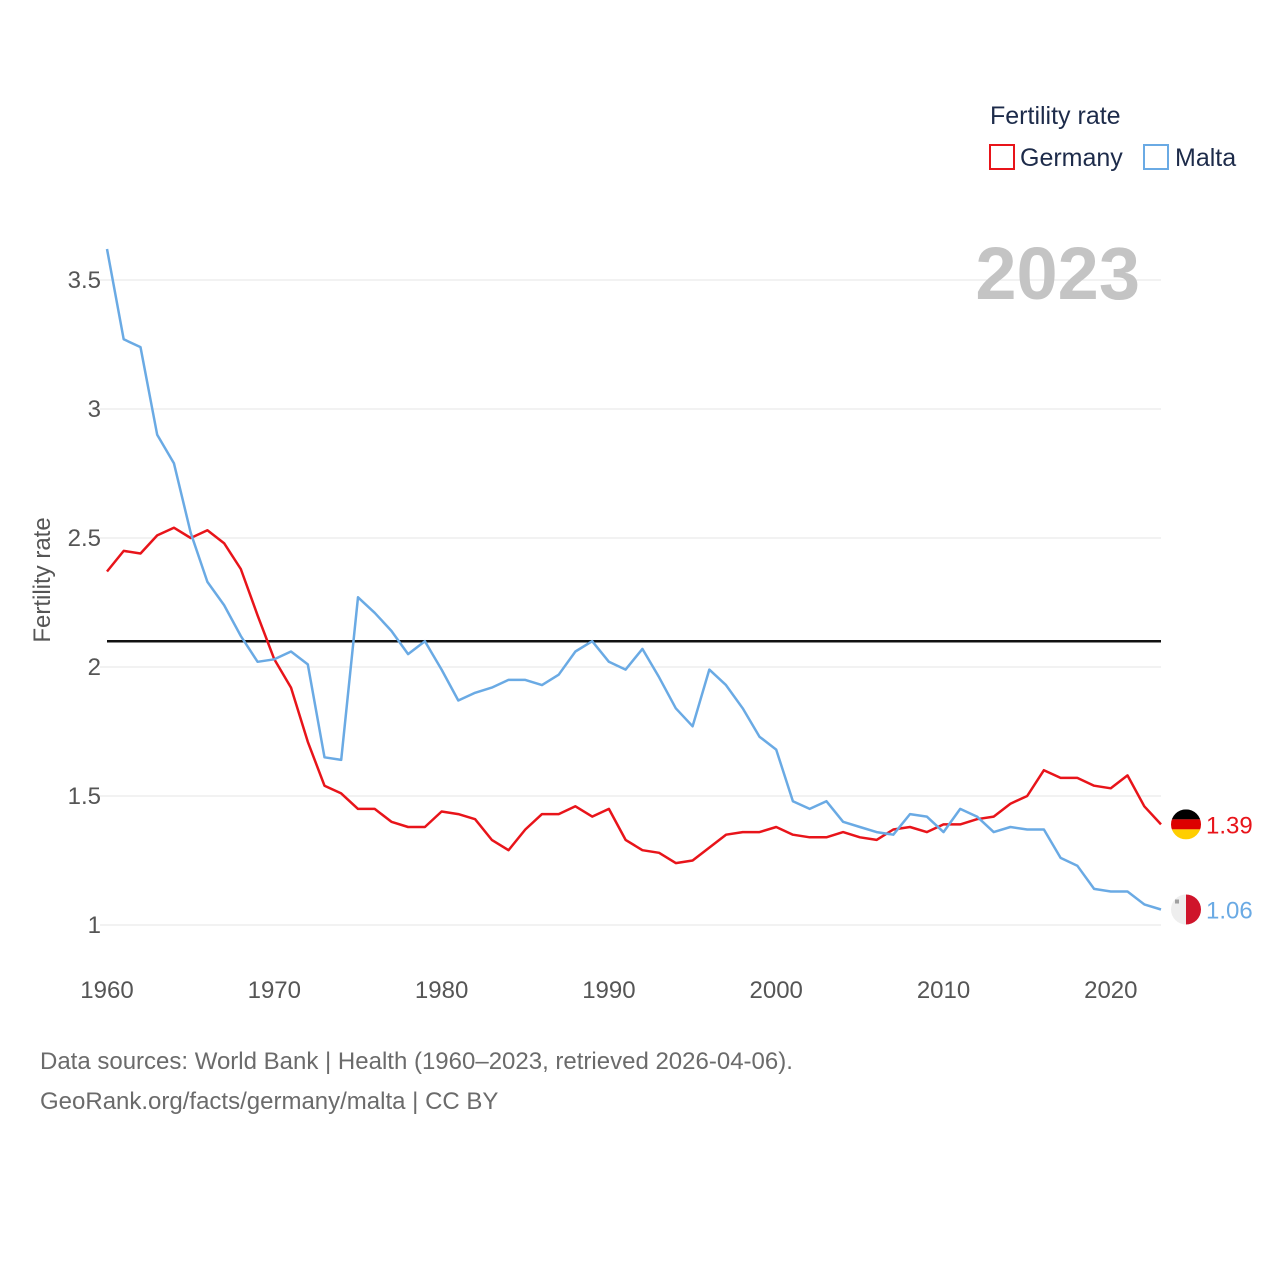 The height and width of the screenshot is (1280, 1280). What do you see at coordinates (776, 990) in the screenshot?
I see `x-tick-label: 2000` at bounding box center [776, 990].